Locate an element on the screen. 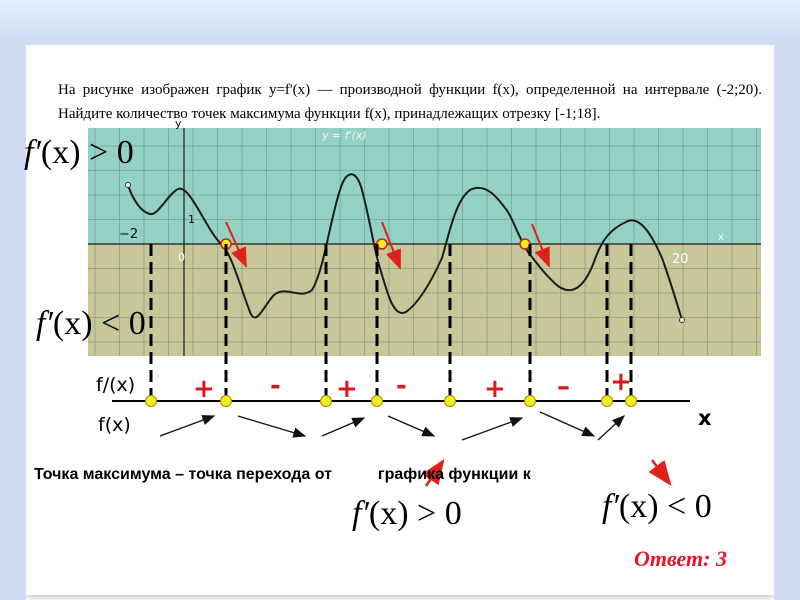 This screenshot has height=600, width=800. monotonic-arrows is located at coordinates (392, 426).